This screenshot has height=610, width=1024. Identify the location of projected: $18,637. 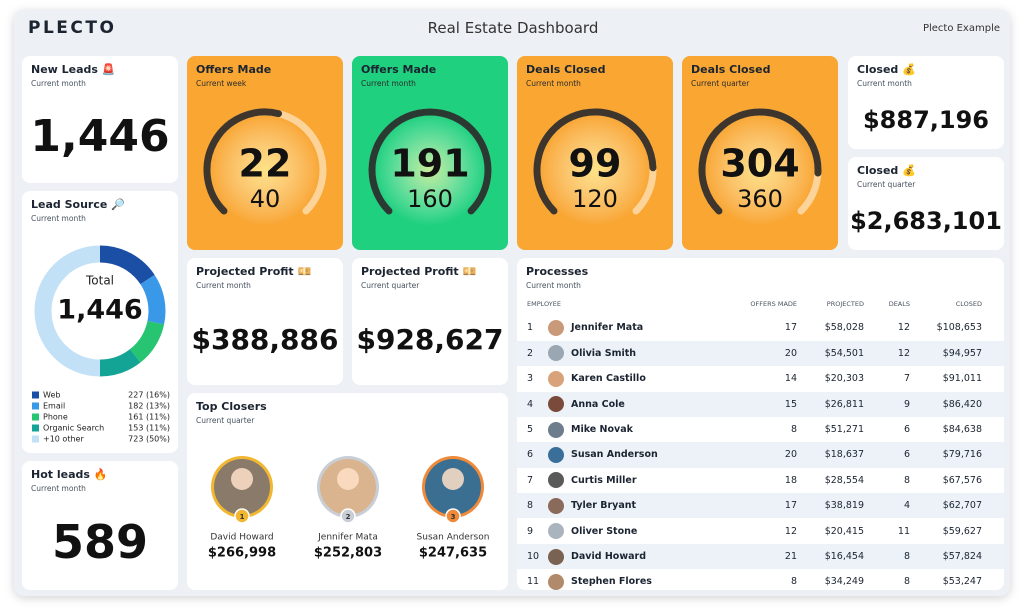
(844, 455).